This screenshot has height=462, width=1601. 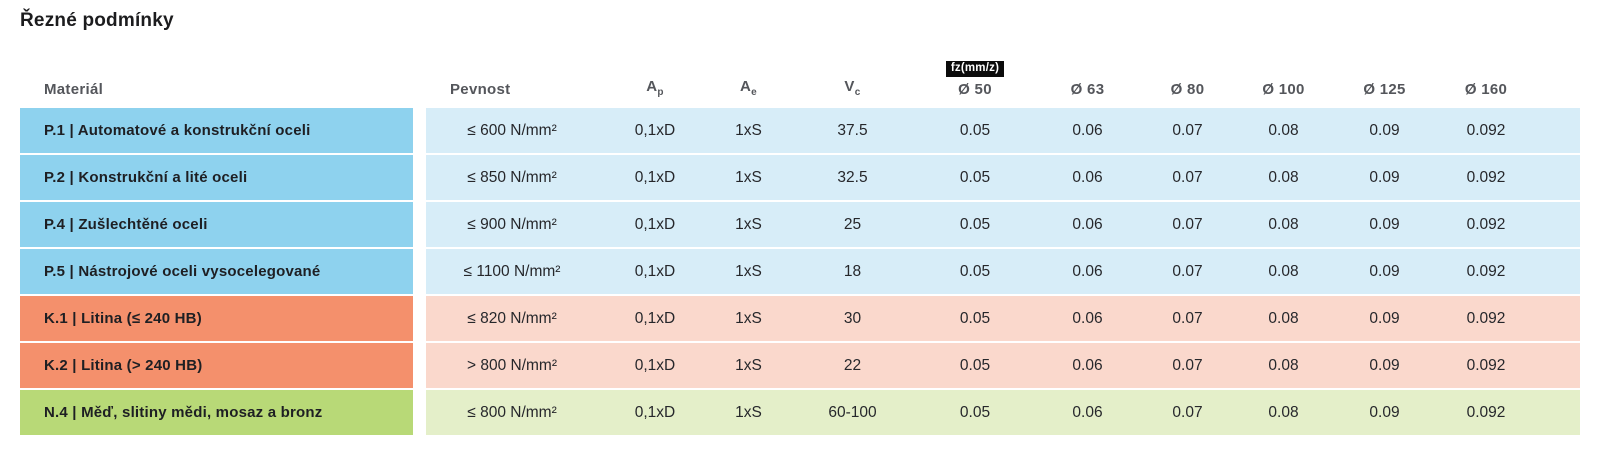 What do you see at coordinates (512, 130) in the screenshot?
I see `pevnost-cell: ≤ 600 N/mm²` at bounding box center [512, 130].